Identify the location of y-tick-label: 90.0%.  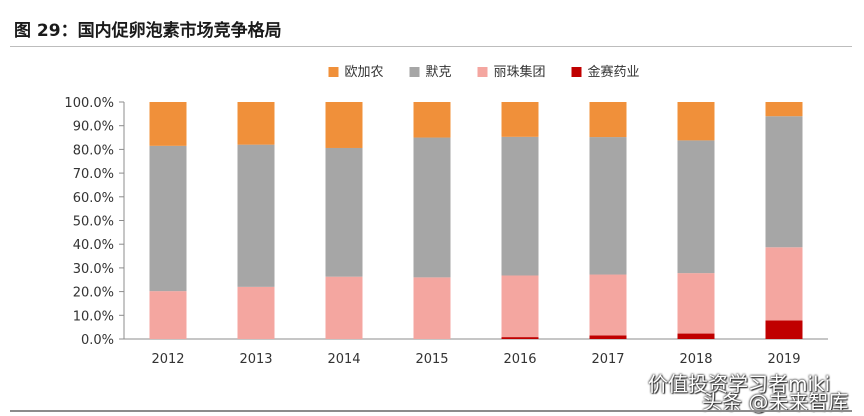
(93, 127).